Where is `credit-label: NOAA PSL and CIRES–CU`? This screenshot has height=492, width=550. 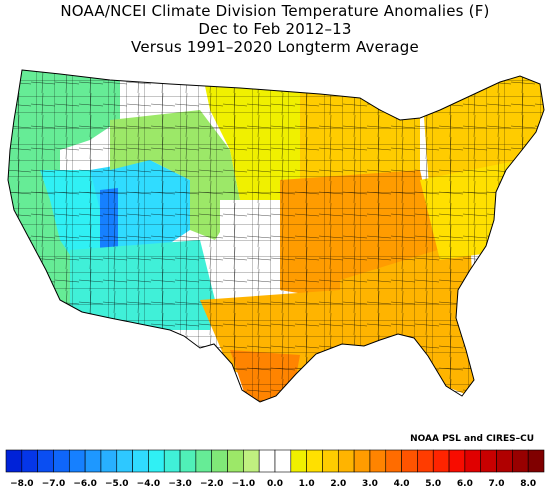
credit-label: NOAA PSL and CIRES–CU is located at coordinates (472, 439).